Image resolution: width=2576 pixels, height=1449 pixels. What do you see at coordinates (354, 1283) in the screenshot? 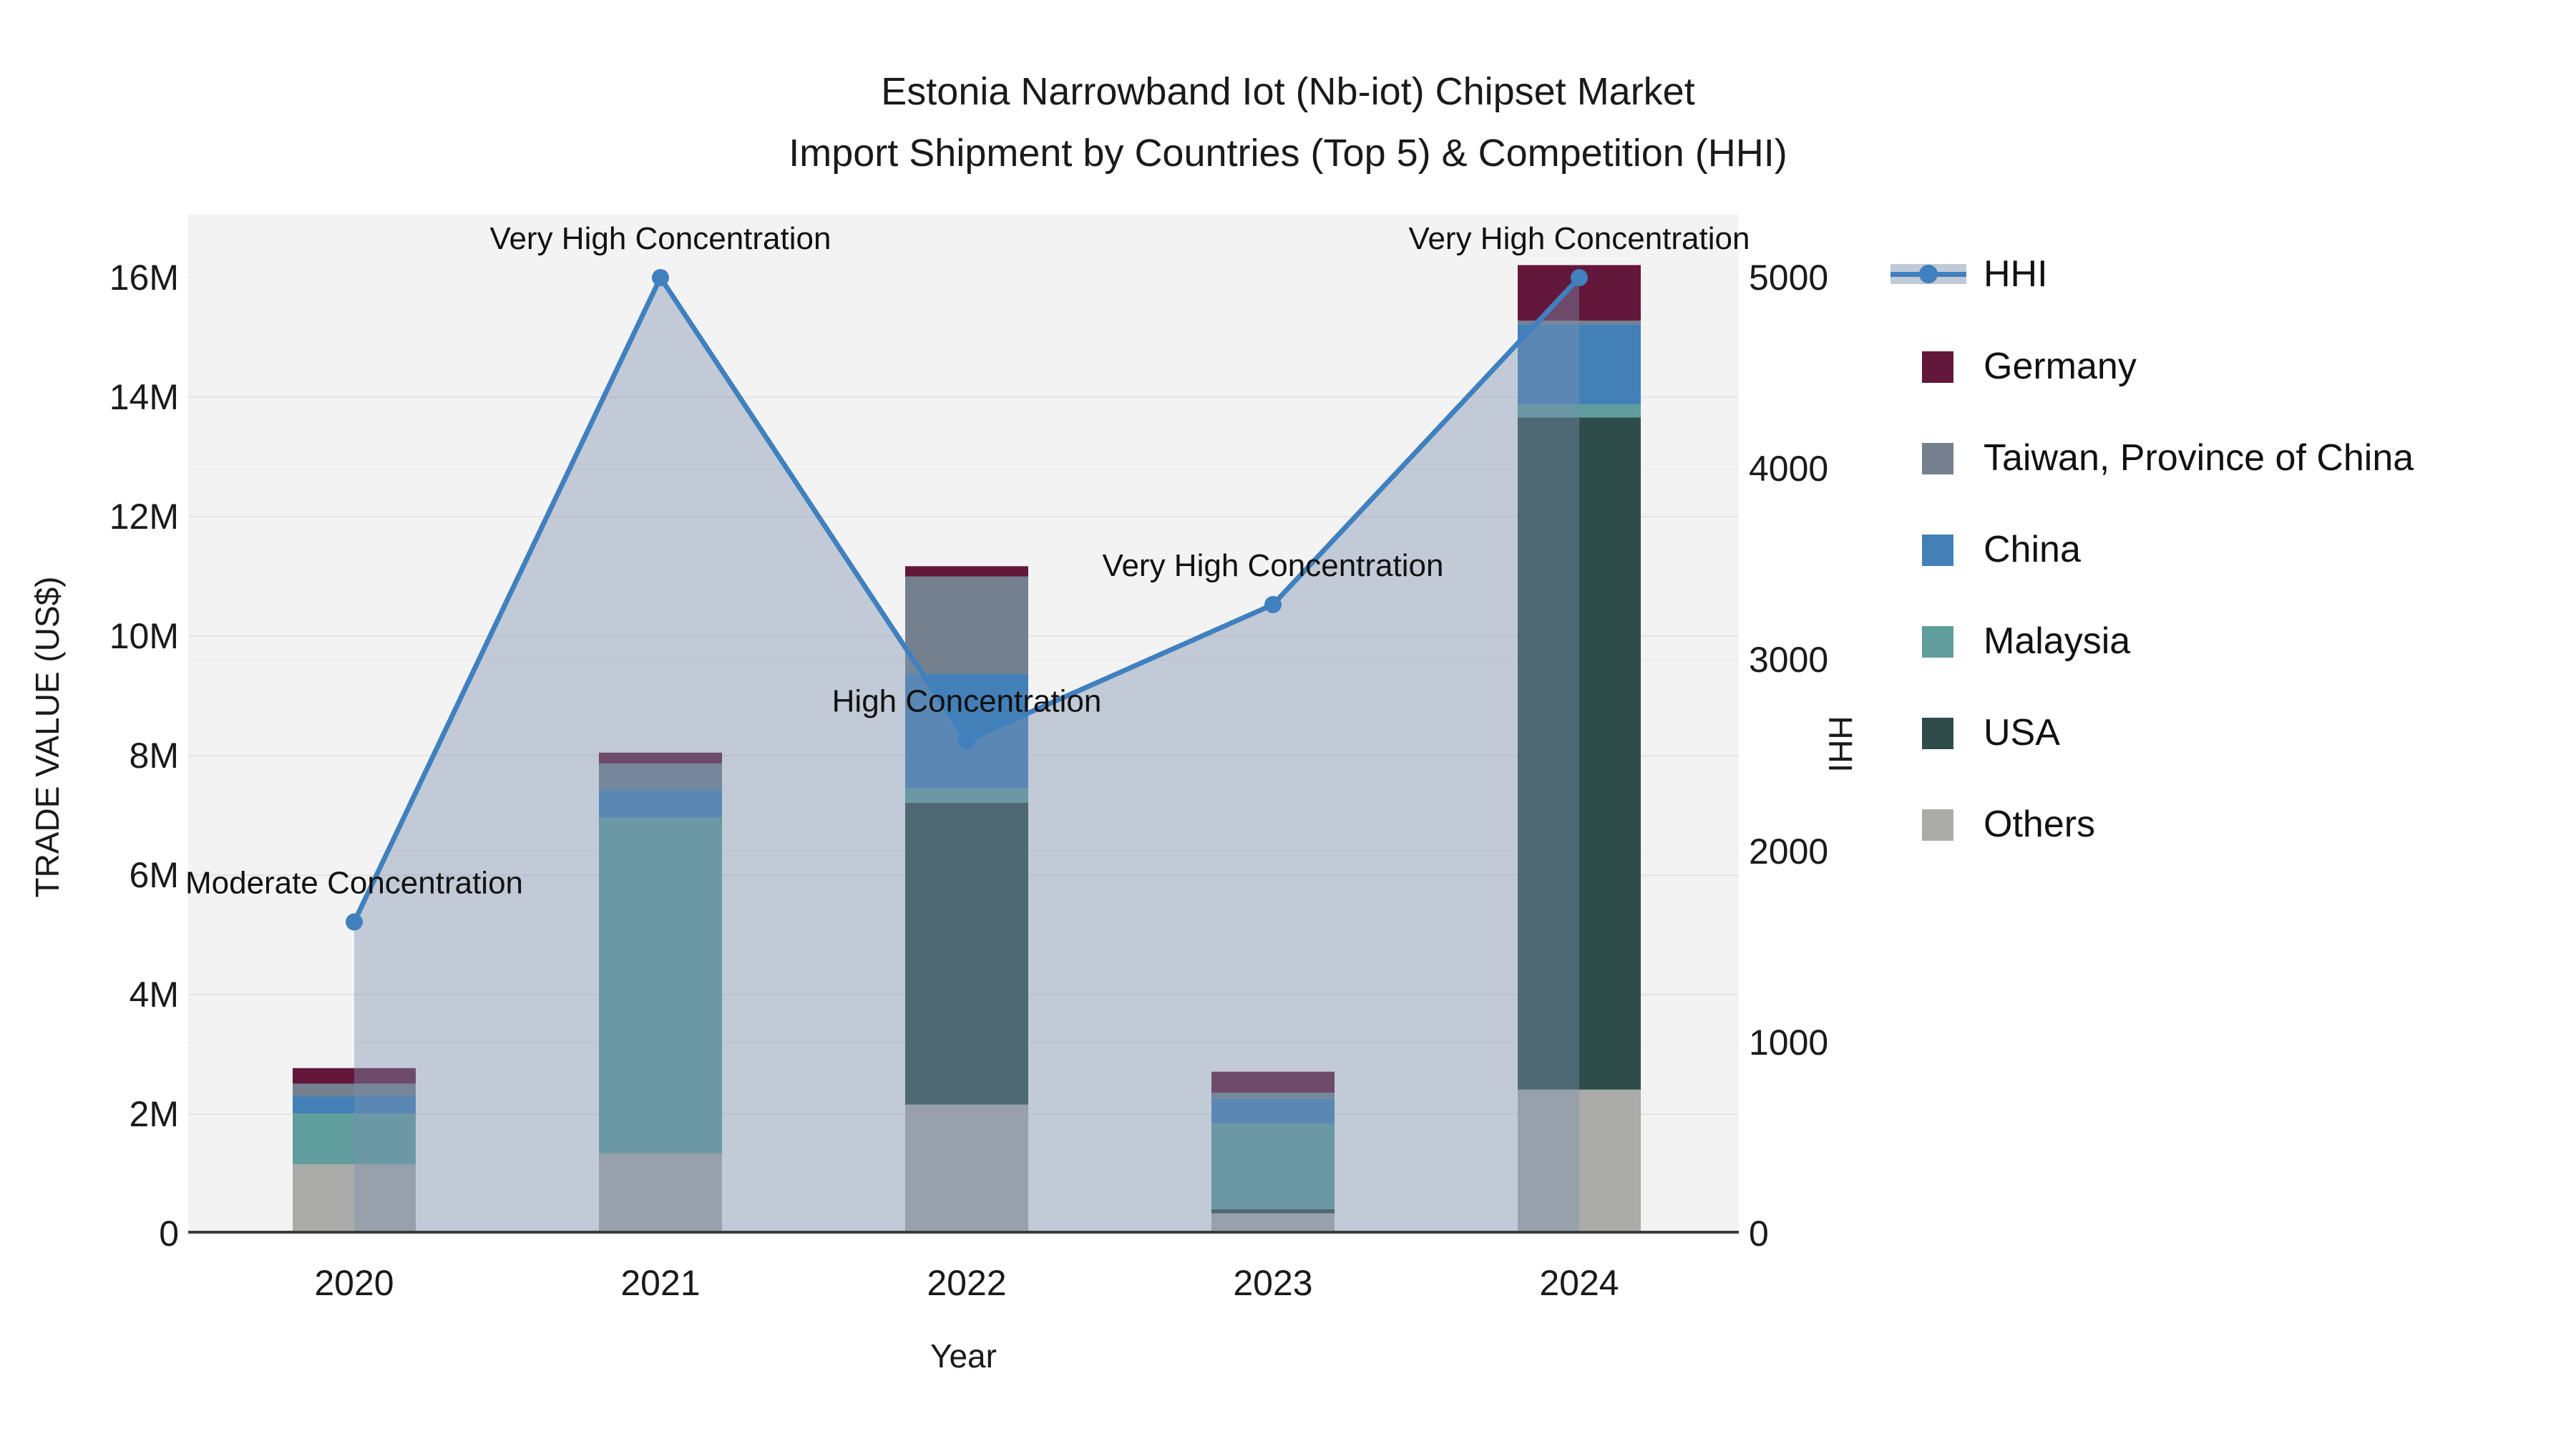
I see `x-tick-2020: 2020` at bounding box center [354, 1283].